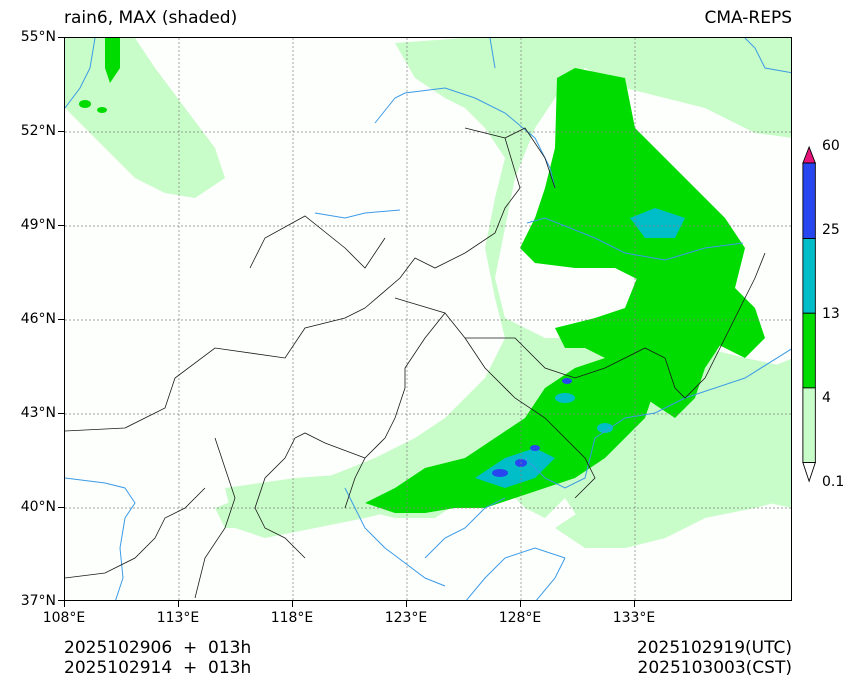  I want to click on colorbar-label-4: 4, so click(826, 398).